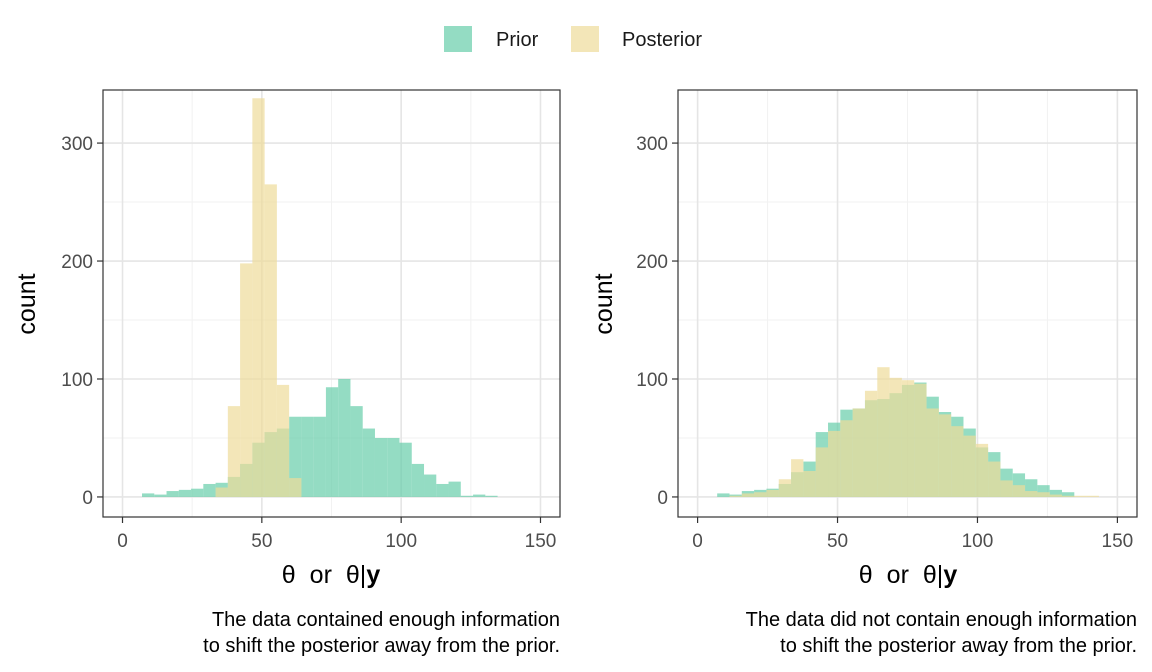 This screenshot has width=1152, height=672. What do you see at coordinates (1118, 541) in the screenshot?
I see `right-x-tick-label: 150` at bounding box center [1118, 541].